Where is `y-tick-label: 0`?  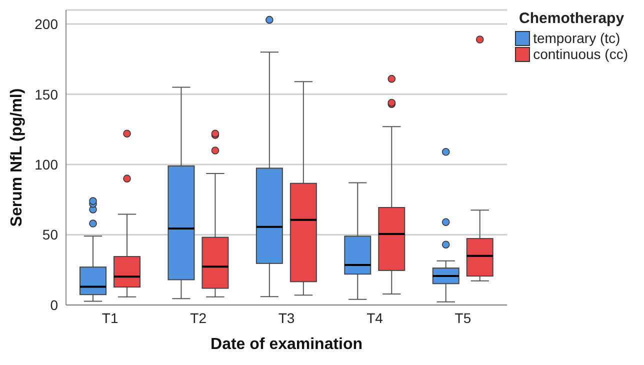
y-tick-label: 0 is located at coordinates (54, 304).